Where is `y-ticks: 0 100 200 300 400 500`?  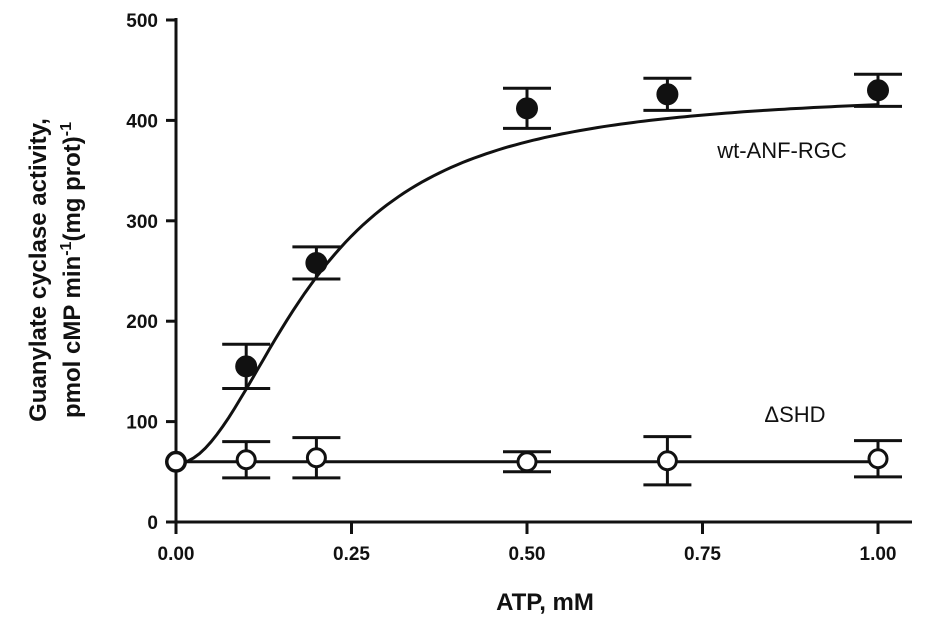 y-ticks: 0 100 200 300 400 500 is located at coordinates (151, 272).